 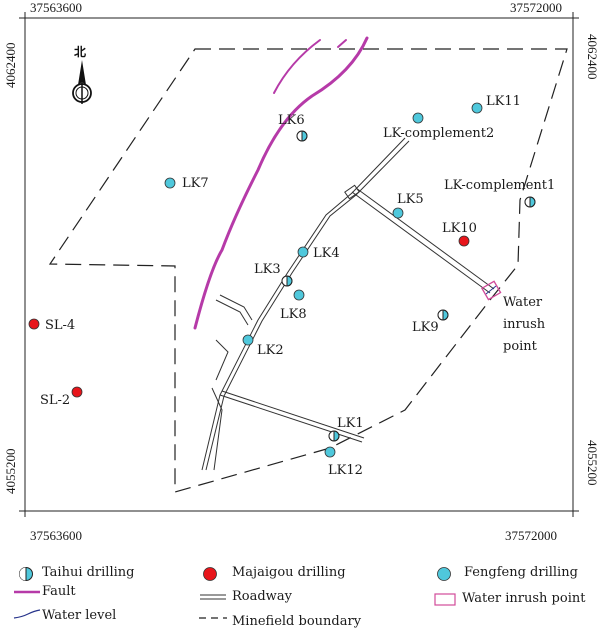 What do you see at coordinates (524, 598) in the screenshot?
I see `legend-inrush-label: Water inrush point` at bounding box center [524, 598].